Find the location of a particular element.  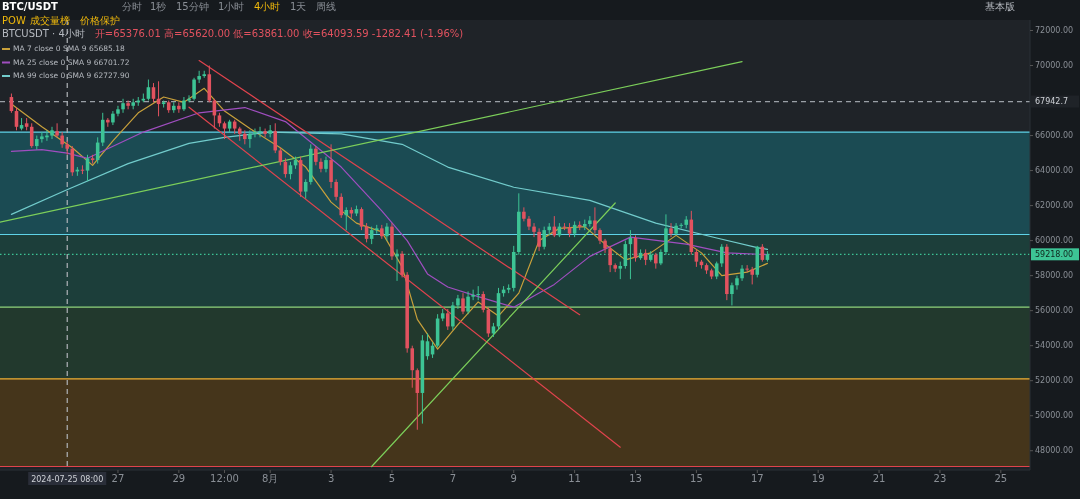

annotation: 价格保护 is located at coordinates (99, 20).